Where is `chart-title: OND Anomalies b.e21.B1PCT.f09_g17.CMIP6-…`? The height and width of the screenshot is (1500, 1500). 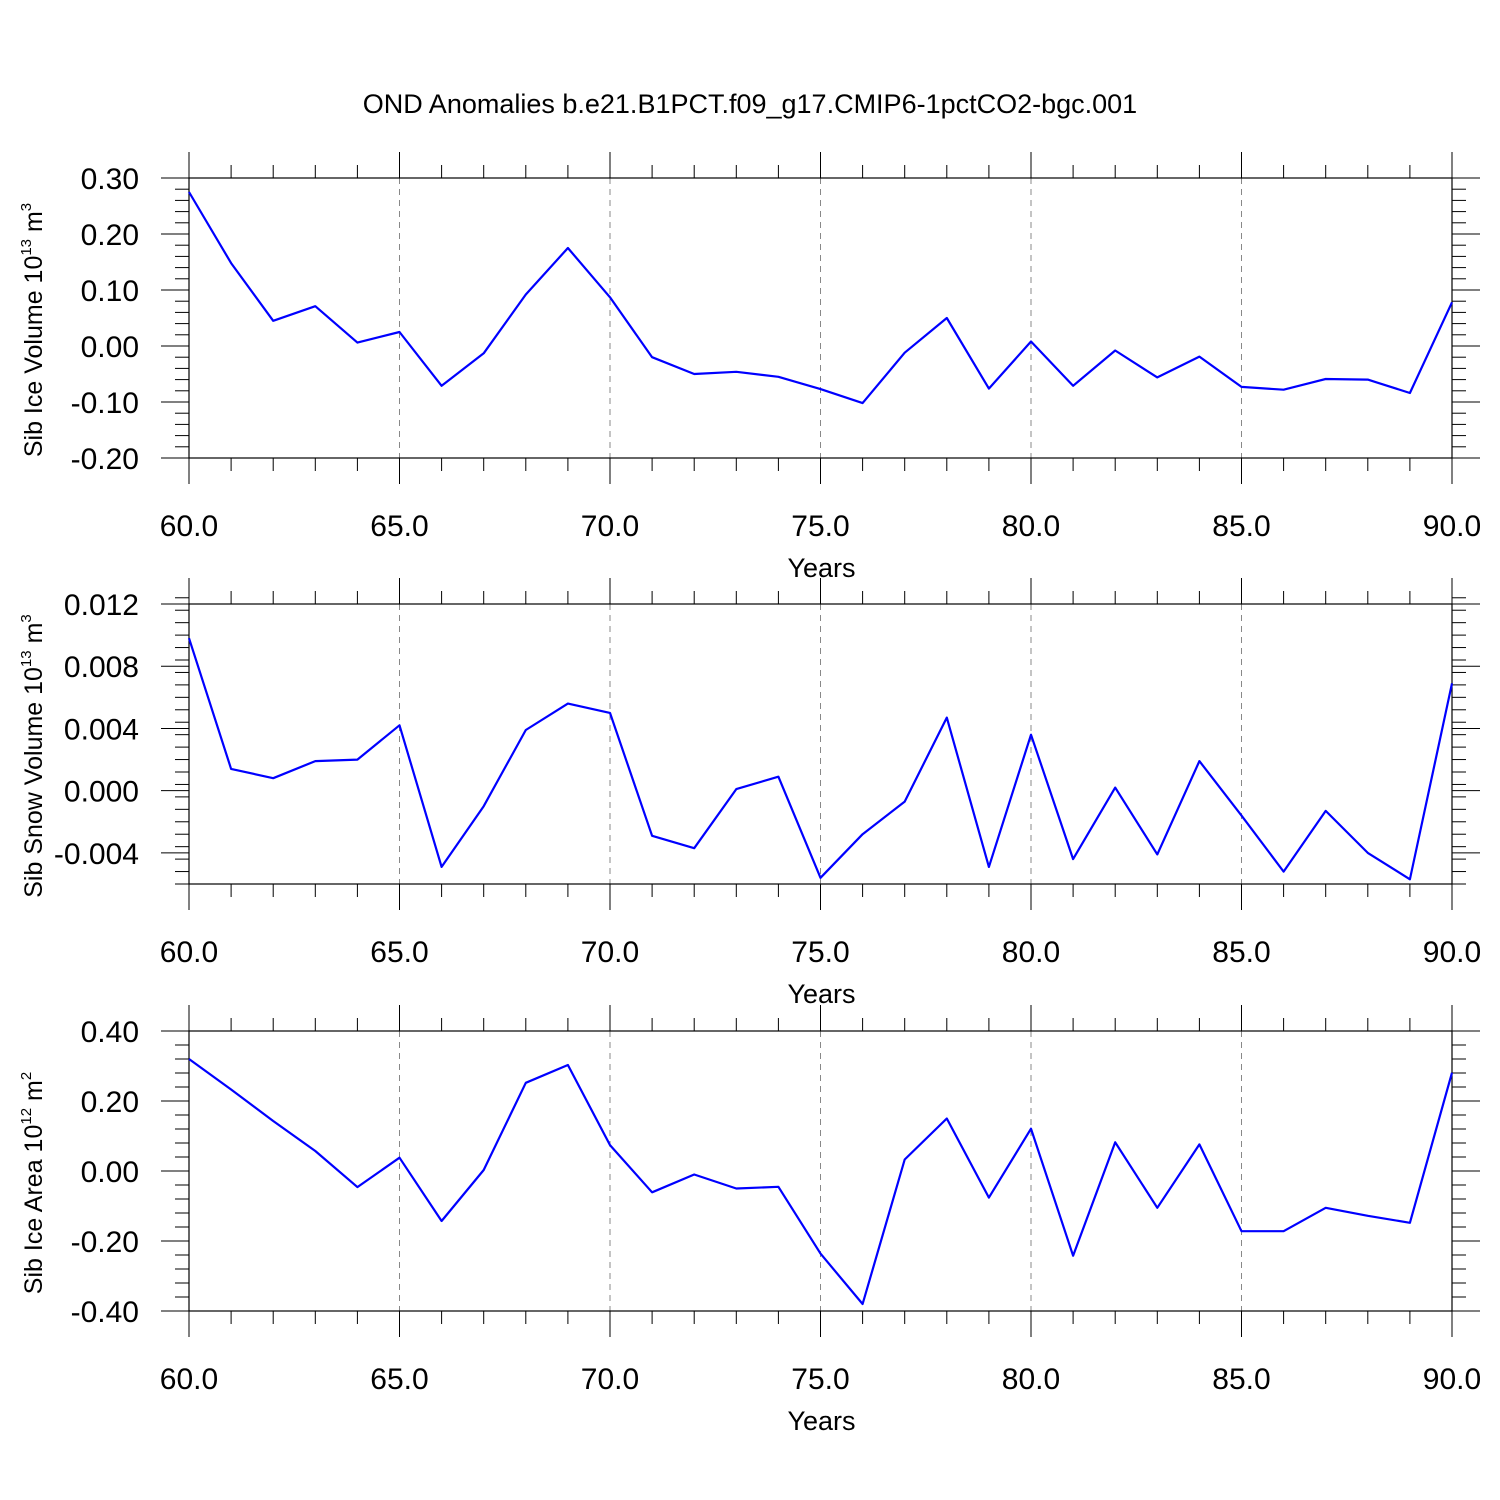 chart-title: OND Anomalies b.e21.B1PCT.f09_g17.CMIP6-… is located at coordinates (750, 104).